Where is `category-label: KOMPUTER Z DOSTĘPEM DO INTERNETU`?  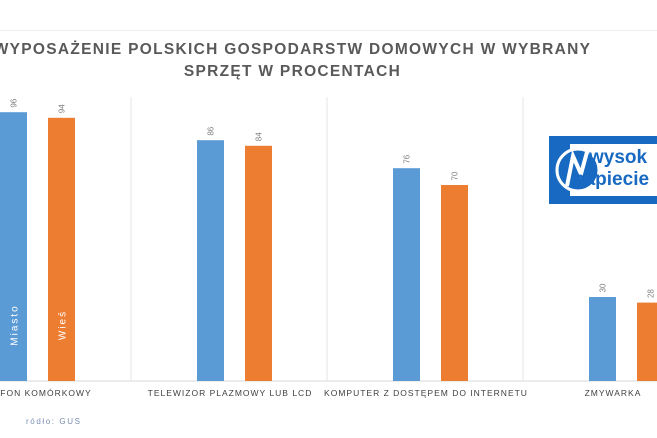 category-label: KOMPUTER Z DOSTĘPEM DO INTERNETU is located at coordinates (426, 393).